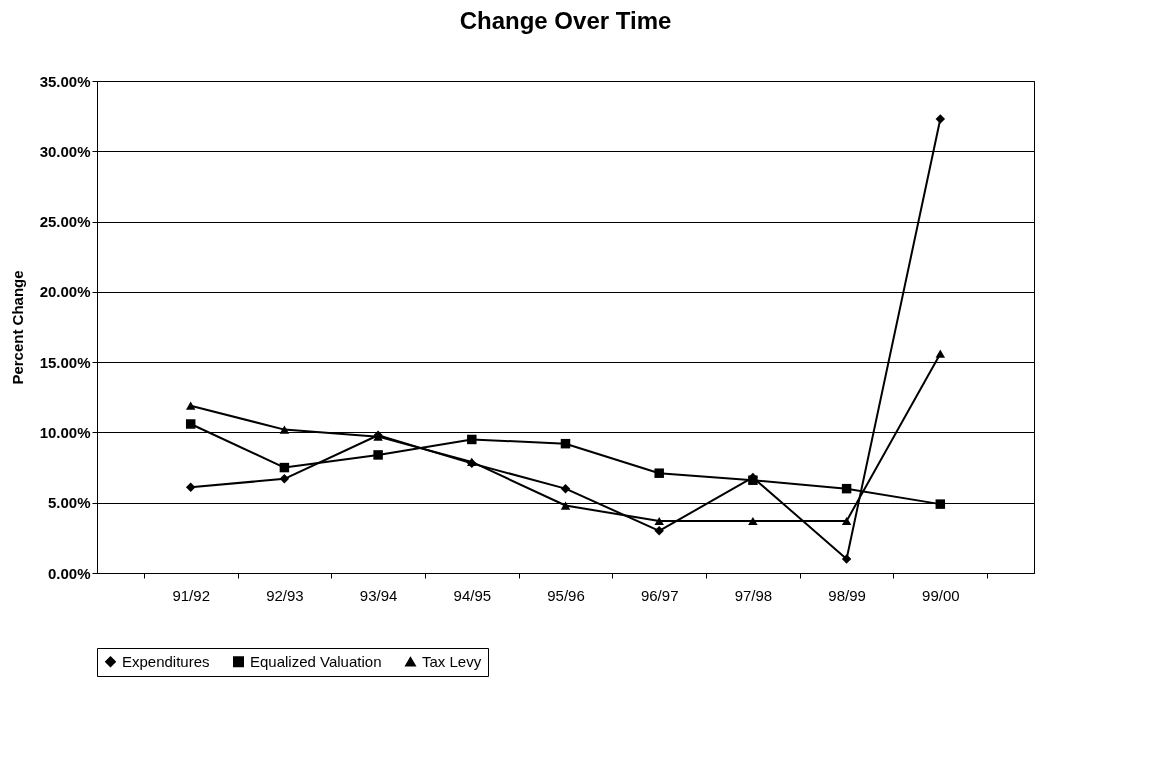 The width and height of the screenshot is (1157, 762). What do you see at coordinates (378, 595) in the screenshot?
I see `x-tick-label: 93/94` at bounding box center [378, 595].